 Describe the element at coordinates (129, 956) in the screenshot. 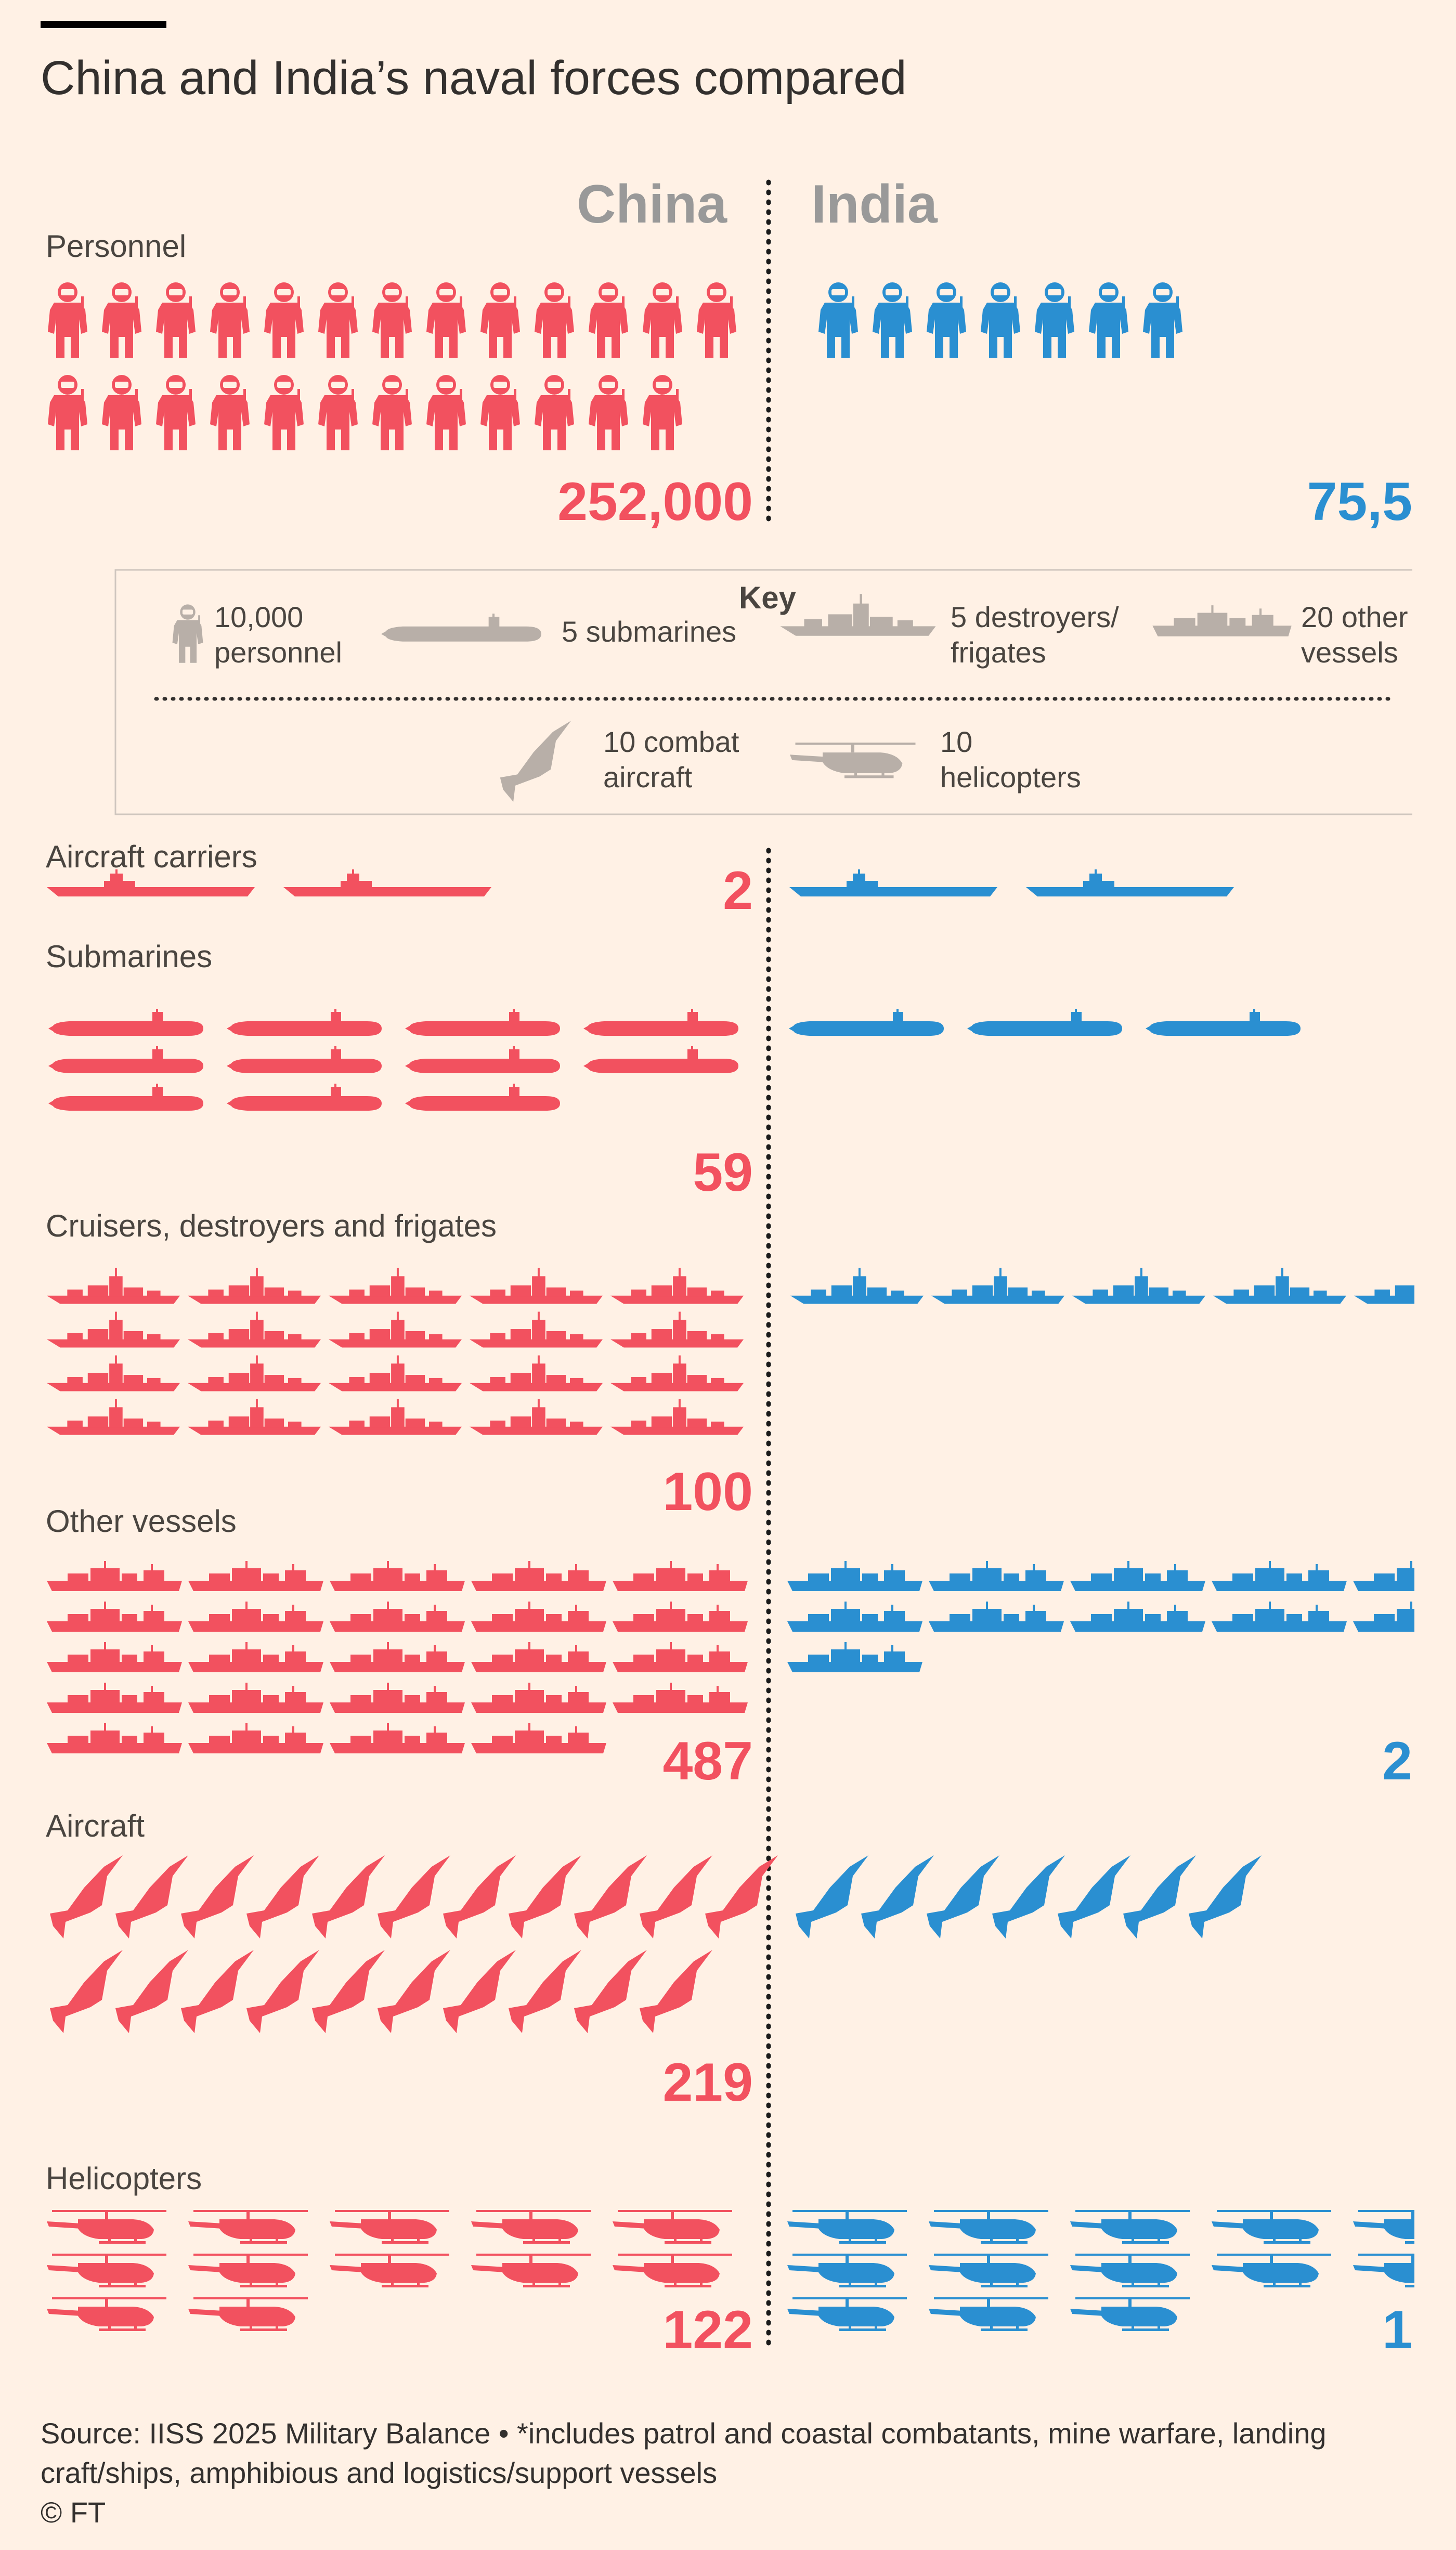

I see `category-label: Submarines` at that location.